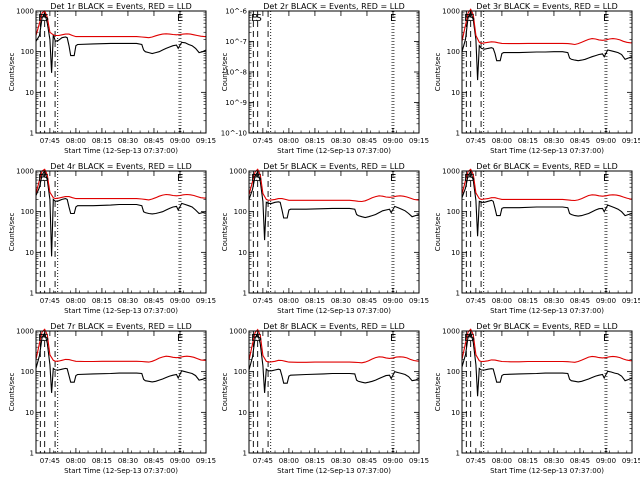 The height and width of the screenshot is (480, 640). What do you see at coordinates (236, 42) in the screenshot?
I see `y-tick-label: 10^-7` at bounding box center [236, 42].